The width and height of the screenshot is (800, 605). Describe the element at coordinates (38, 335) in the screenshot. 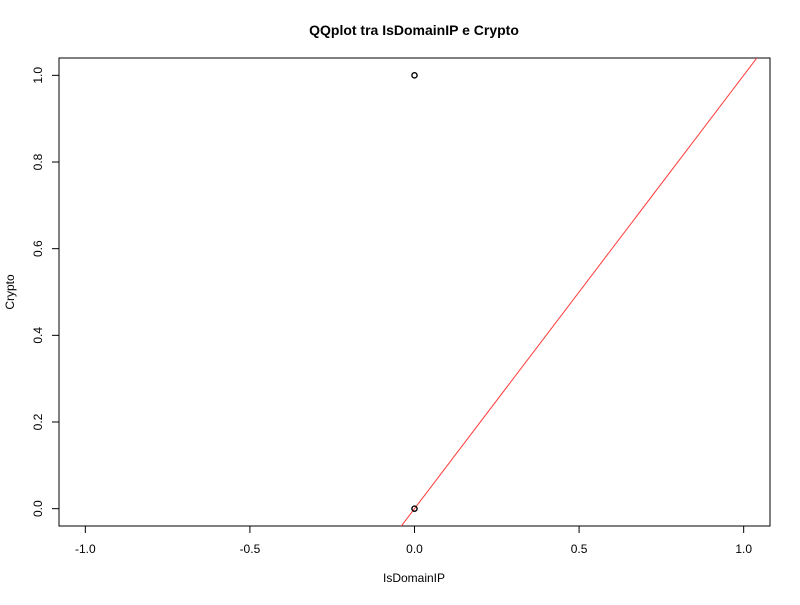

I see `y-tick-label: 0.4` at that location.